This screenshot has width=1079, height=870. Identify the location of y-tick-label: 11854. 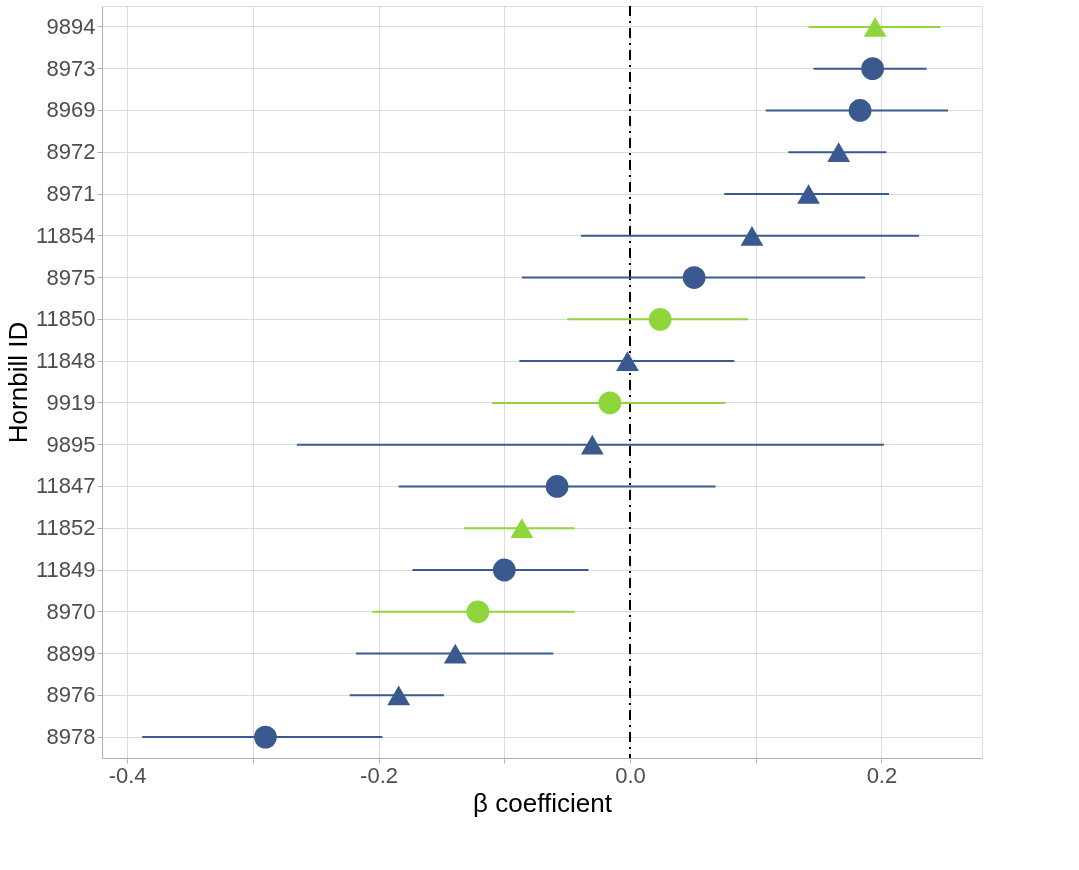
(65, 235).